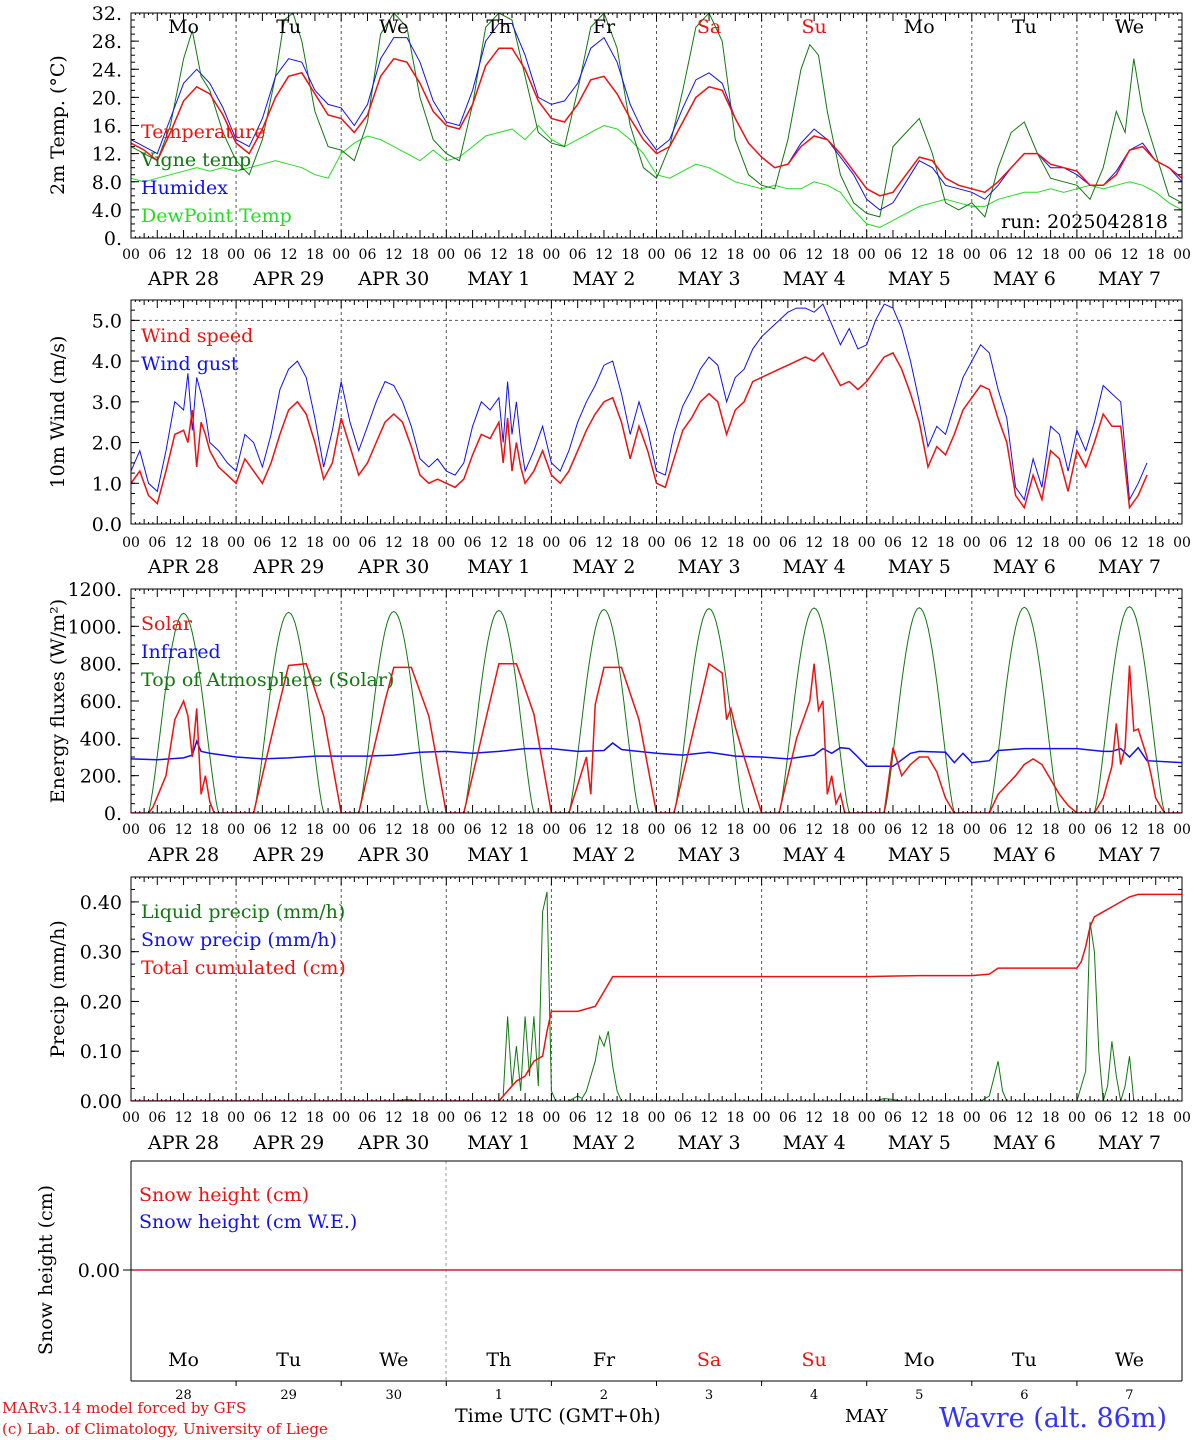 Image resolution: width=1194 pixels, height=1440 pixels. What do you see at coordinates (604, 1360) in the screenshot?
I see `snow-day-of-week-label: Fr` at bounding box center [604, 1360].